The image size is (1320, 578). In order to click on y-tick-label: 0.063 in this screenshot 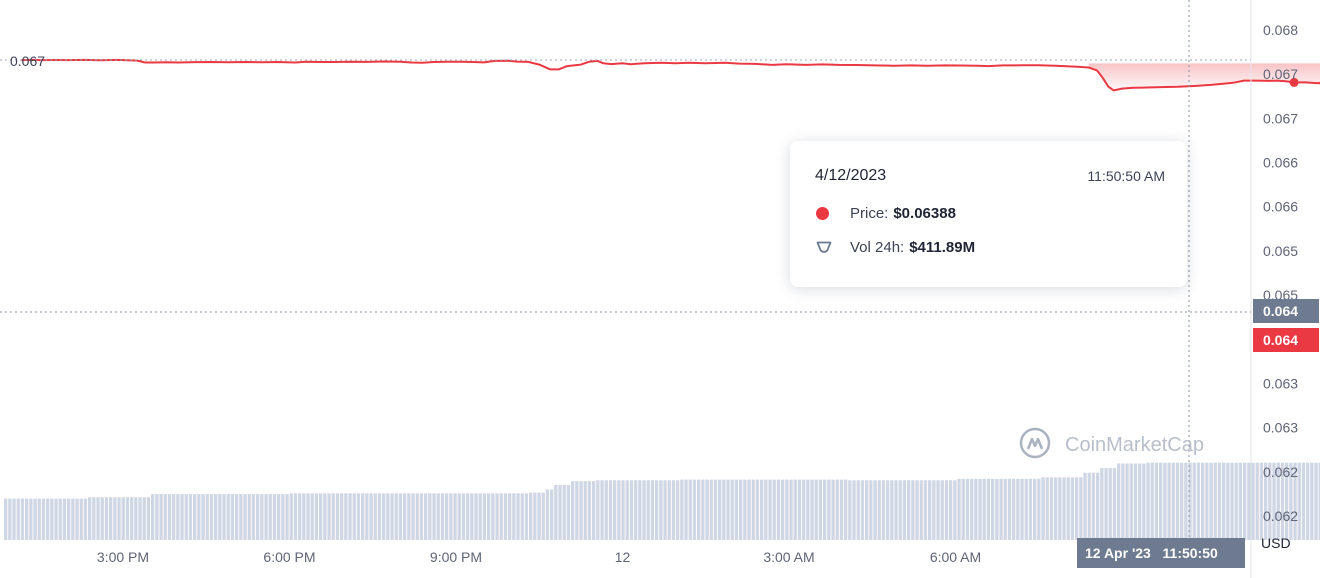, I will do `click(1280, 428)`.